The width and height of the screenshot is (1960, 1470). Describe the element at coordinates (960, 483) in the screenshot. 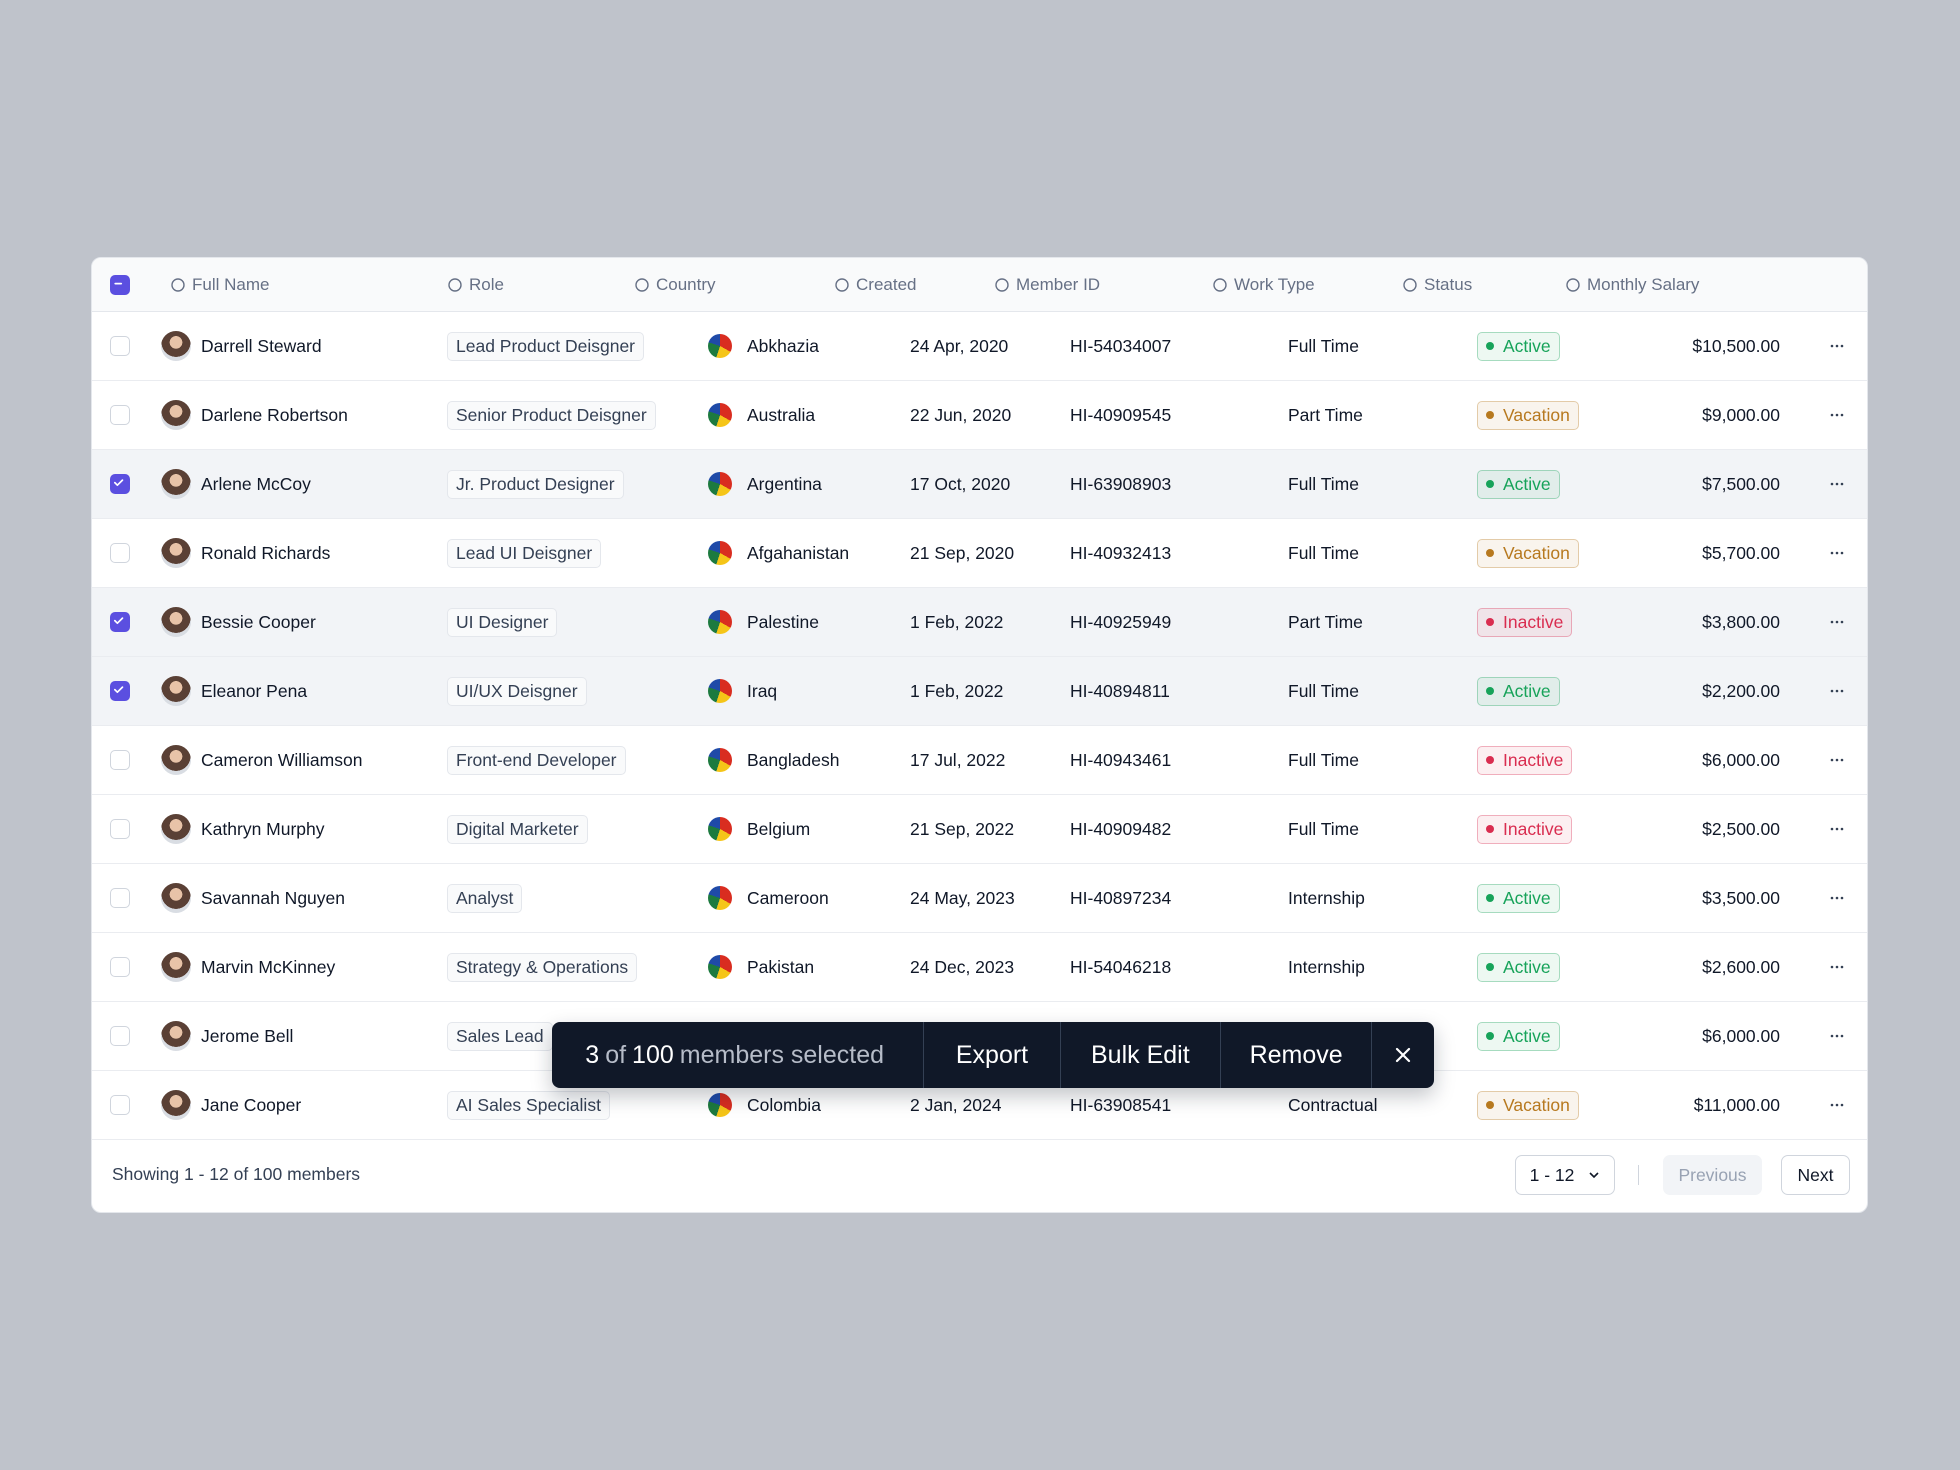

I see `created-date: 17 Oct, 2020` at that location.